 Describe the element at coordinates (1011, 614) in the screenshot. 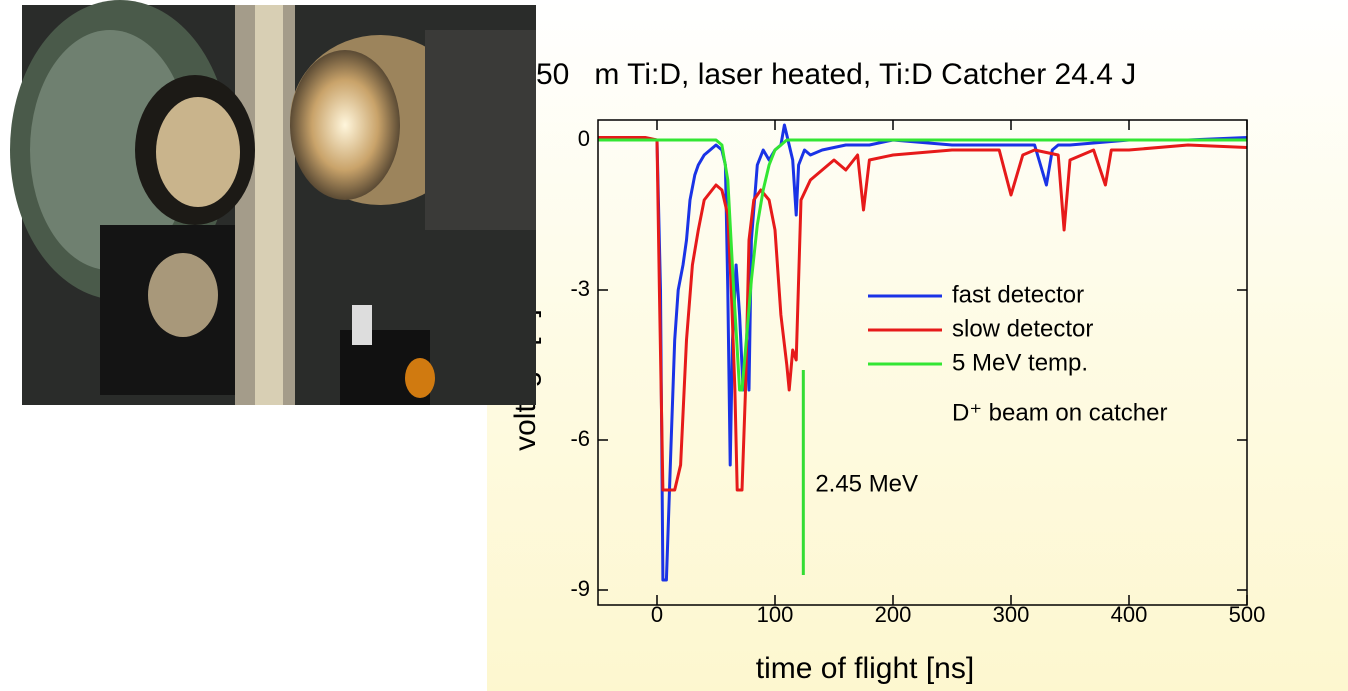

I see `x-tick-label: 300` at that location.